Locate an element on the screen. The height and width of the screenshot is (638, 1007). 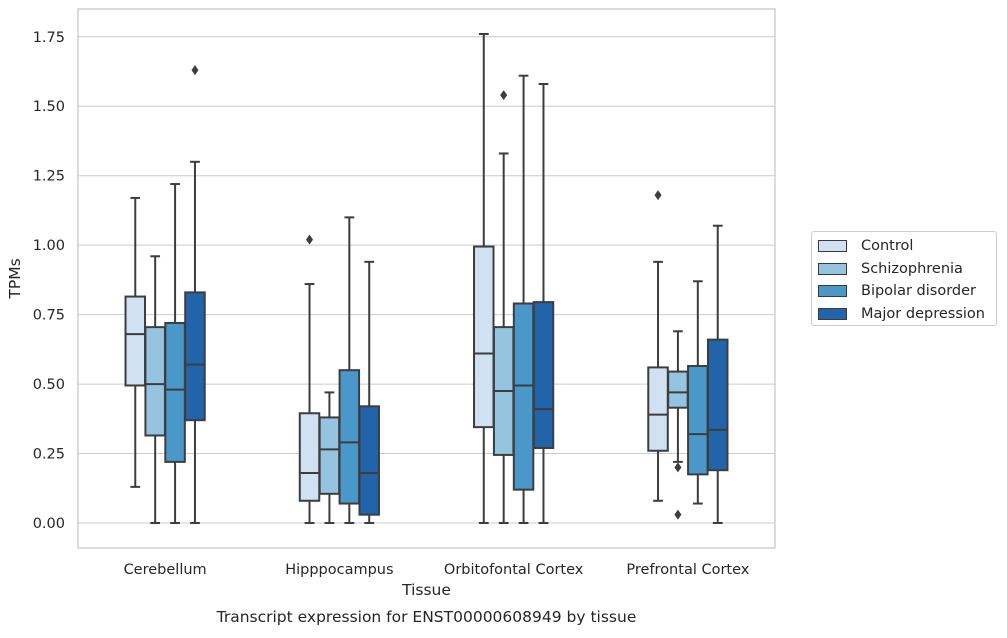
y-tick-label: 0.25 is located at coordinates (49, 455).